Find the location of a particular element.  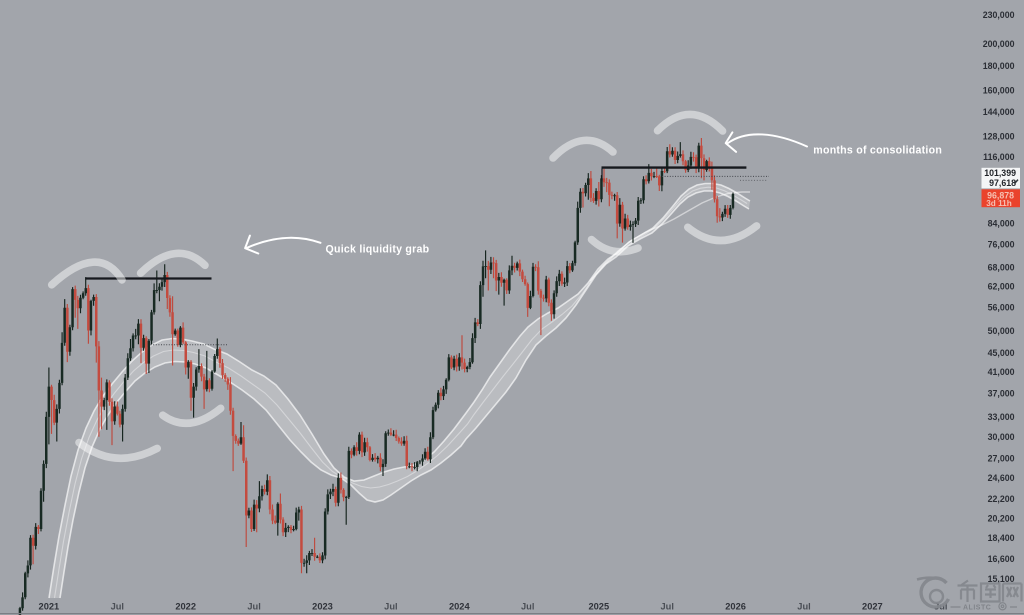

svg-text: months of consolidation is located at coordinates (877, 151).